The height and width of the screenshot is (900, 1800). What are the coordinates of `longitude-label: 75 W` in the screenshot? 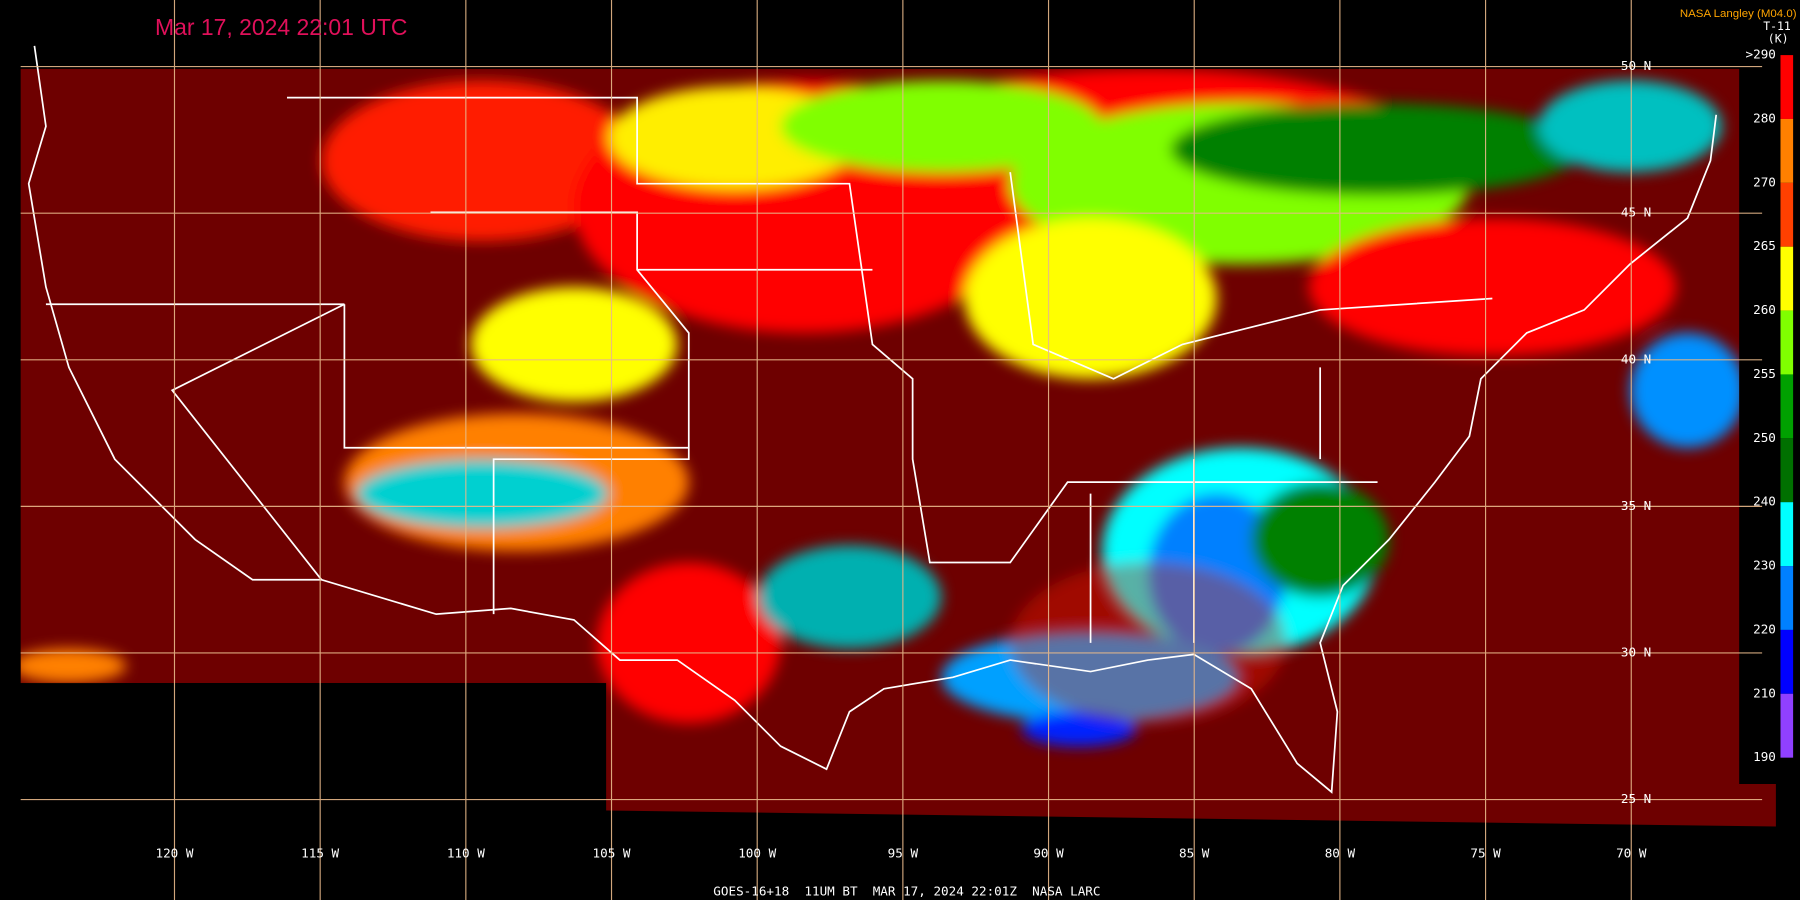 It's located at (1485, 853).